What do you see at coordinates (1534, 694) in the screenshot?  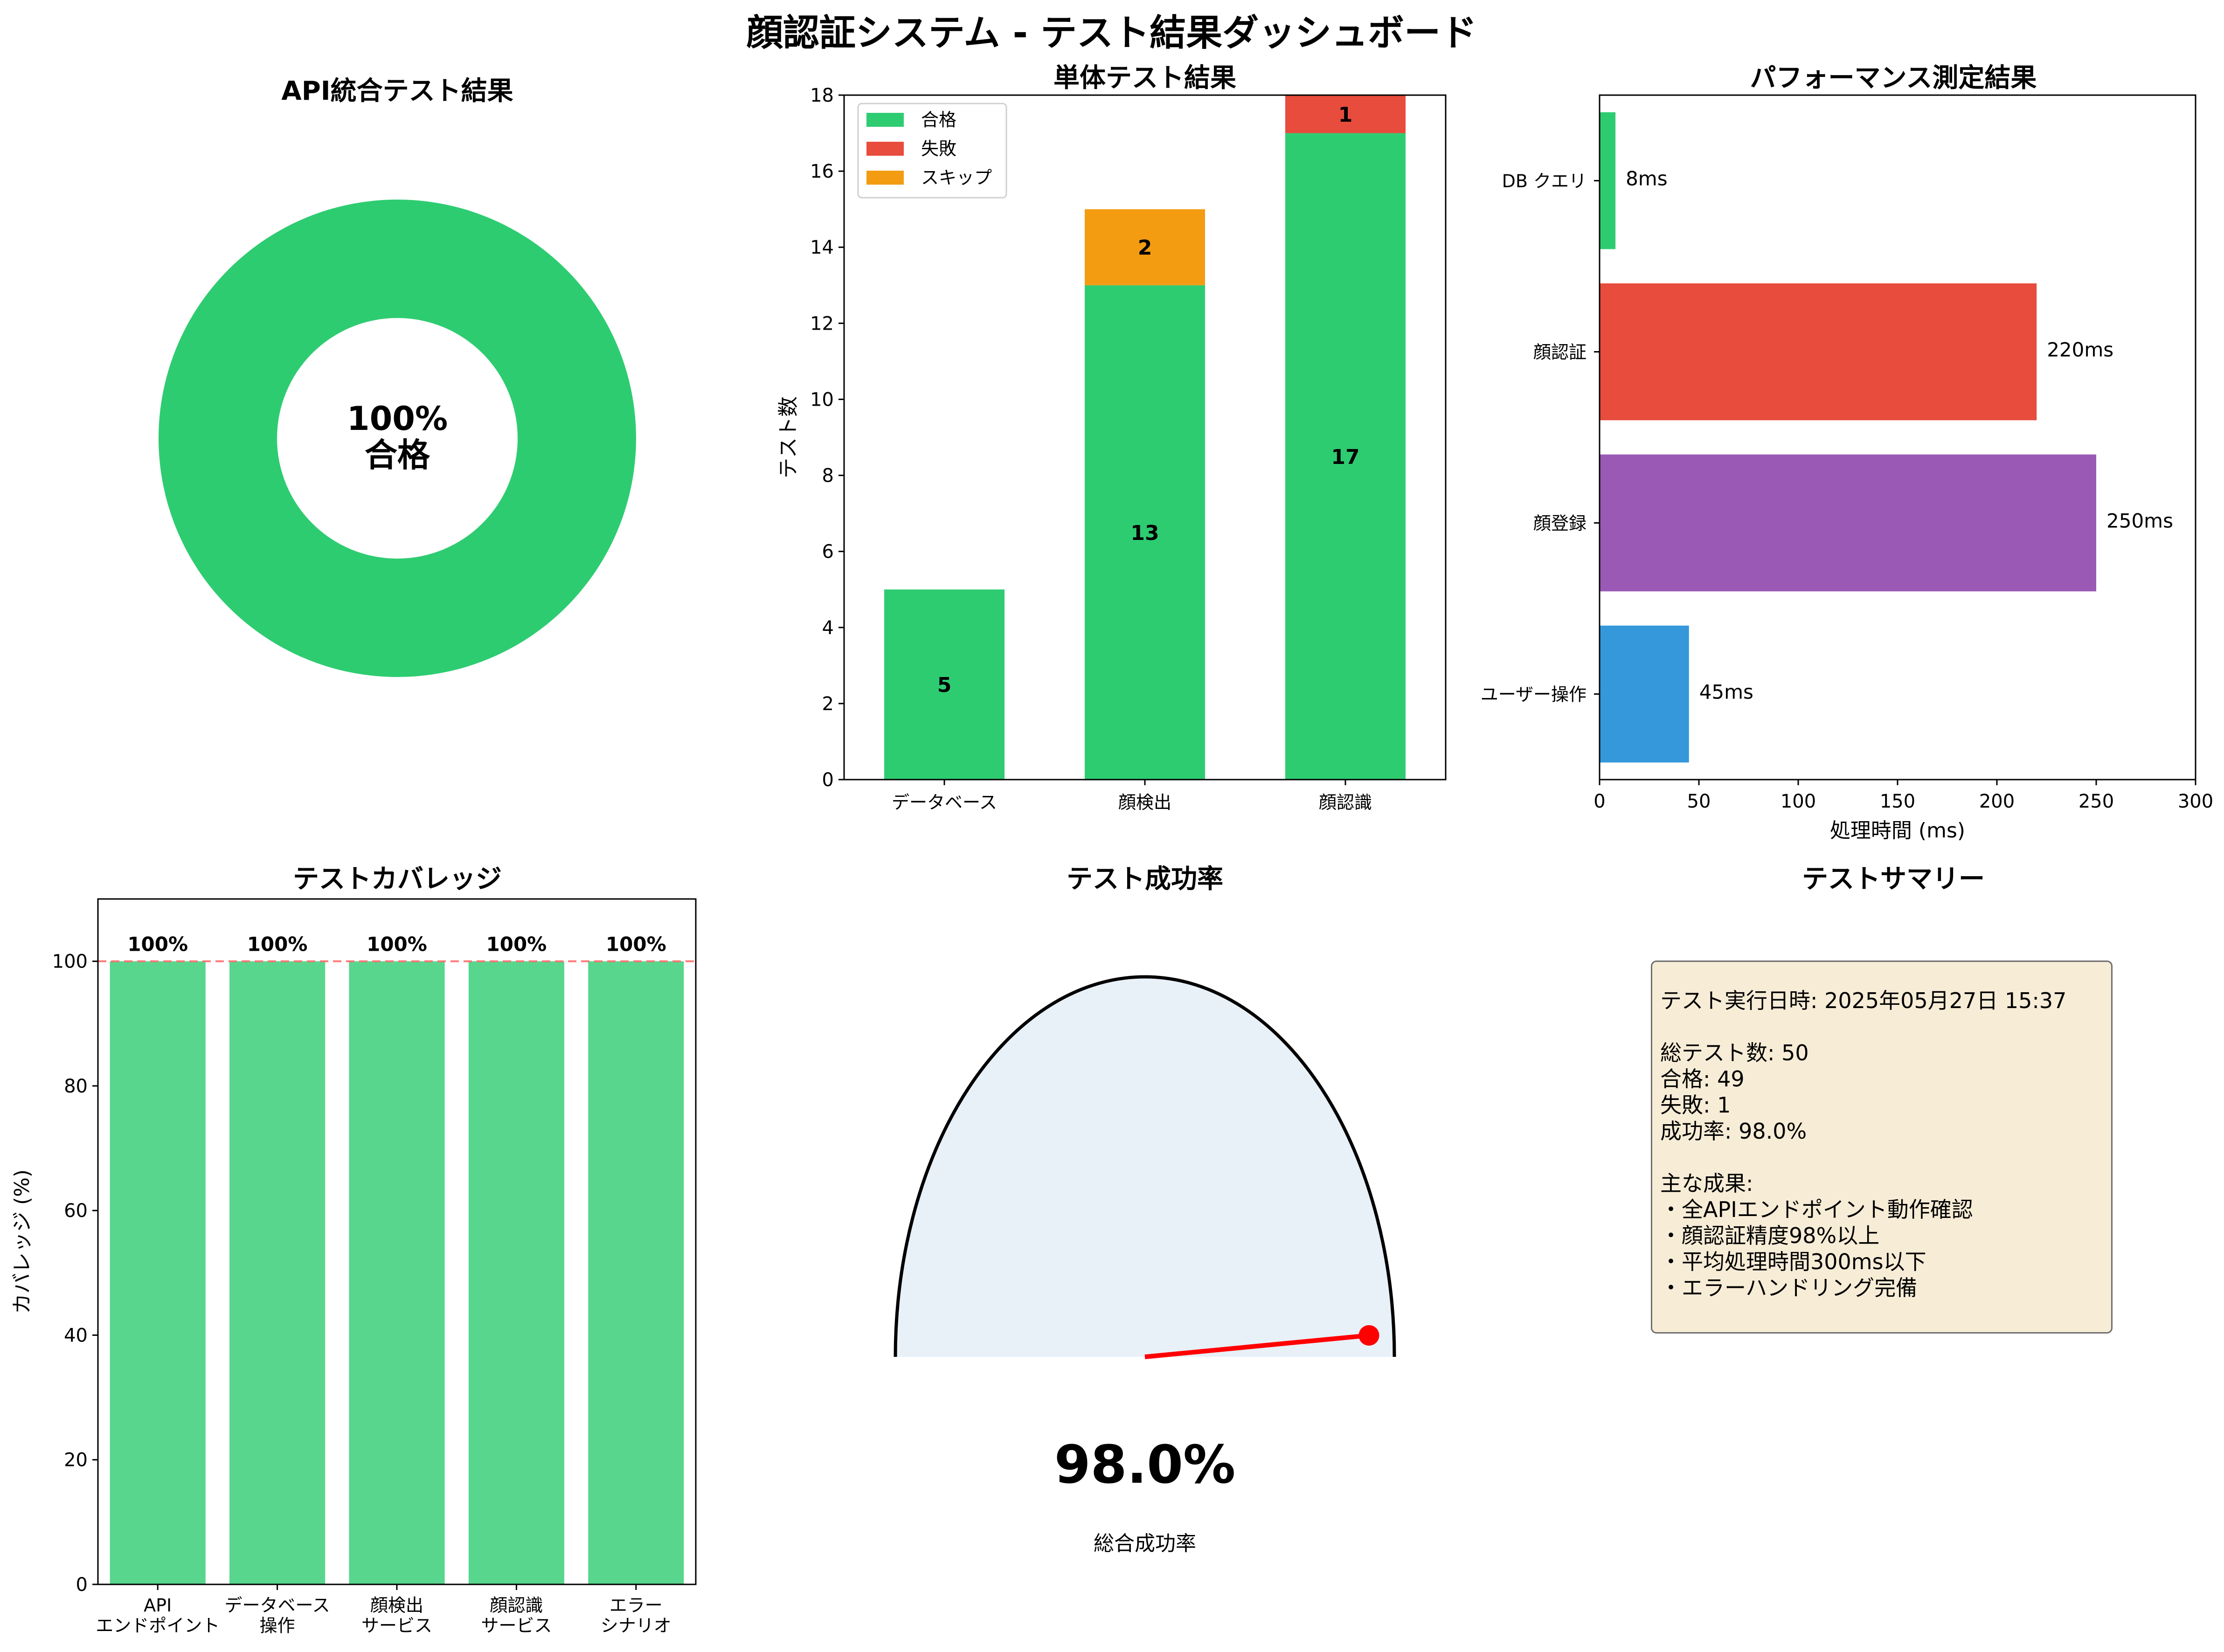 I see `y-tick-label: ユーザー操作` at bounding box center [1534, 694].